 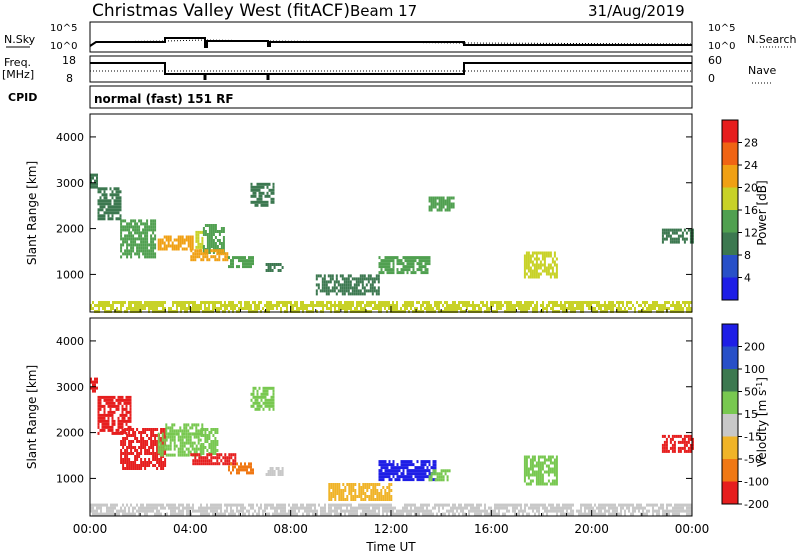 What do you see at coordinates (63, 28) in the screenshot?
I see `nsky-tick-high: 10^5` at bounding box center [63, 28].